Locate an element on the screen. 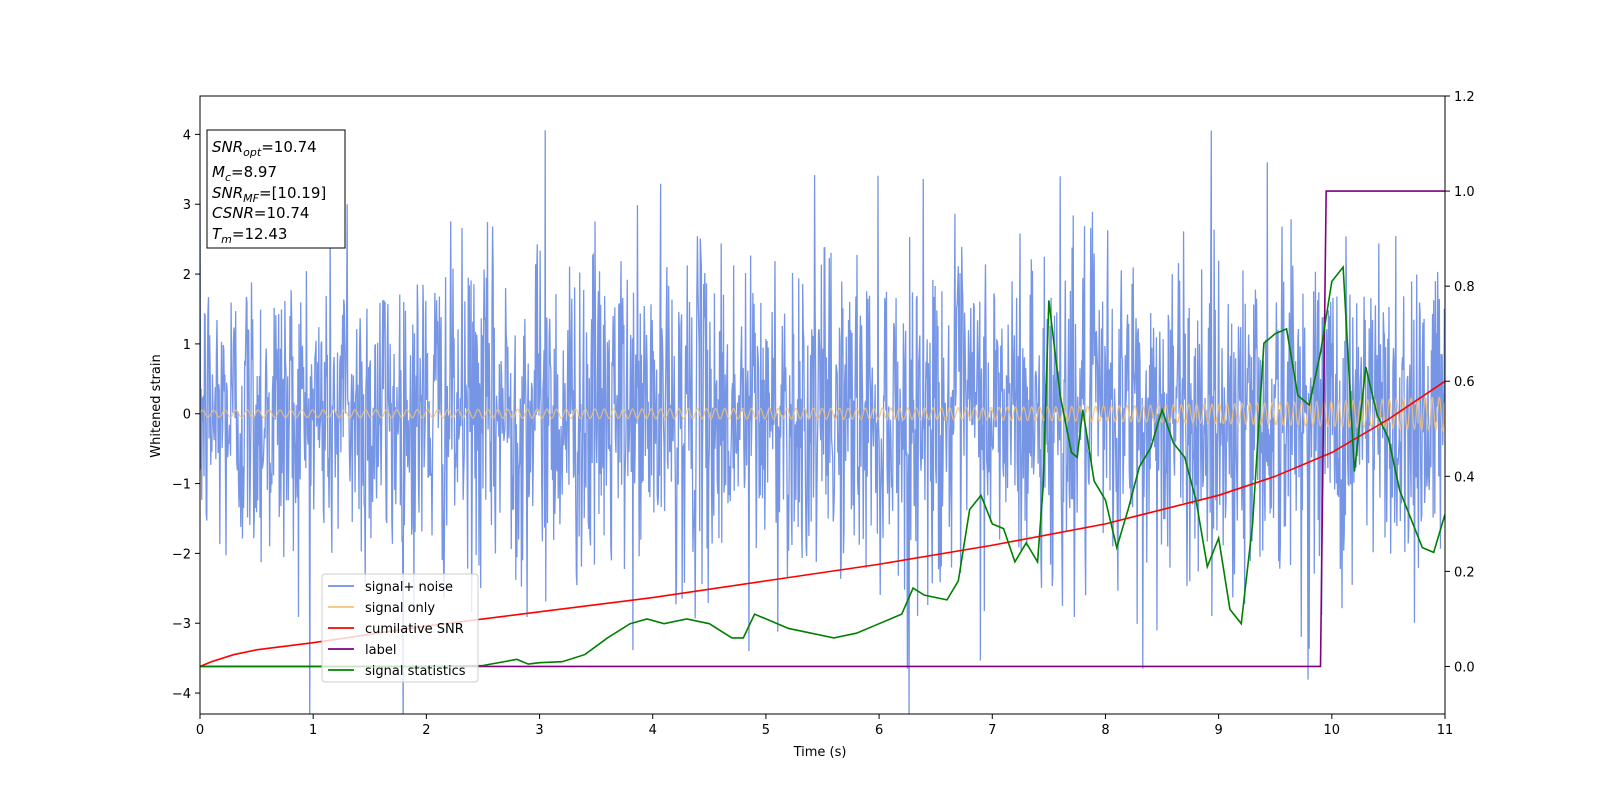 This screenshot has height=800, width=1600. annotation-frame is located at coordinates (276, 189).